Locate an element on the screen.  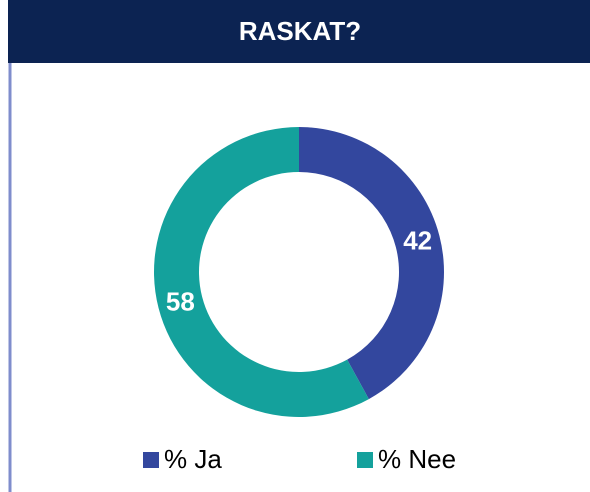
legend-label: % Ja is located at coordinates (193, 459).